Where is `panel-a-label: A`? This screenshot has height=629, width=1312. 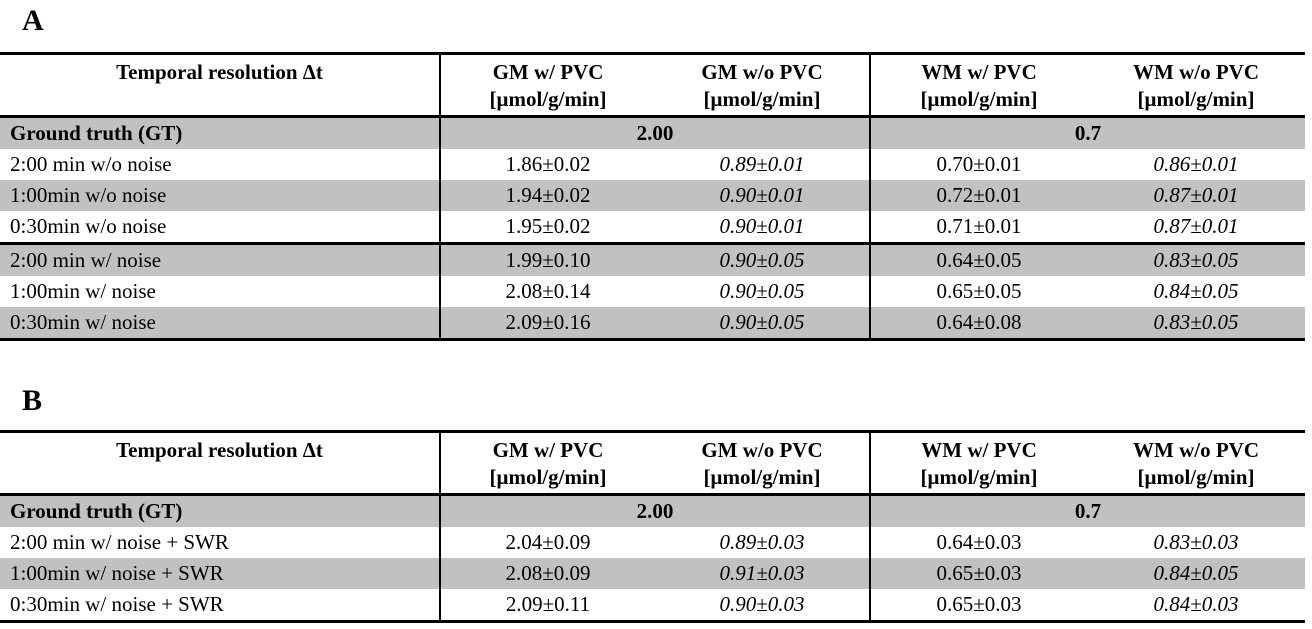
panel-a-label: A is located at coordinates (33, 20).